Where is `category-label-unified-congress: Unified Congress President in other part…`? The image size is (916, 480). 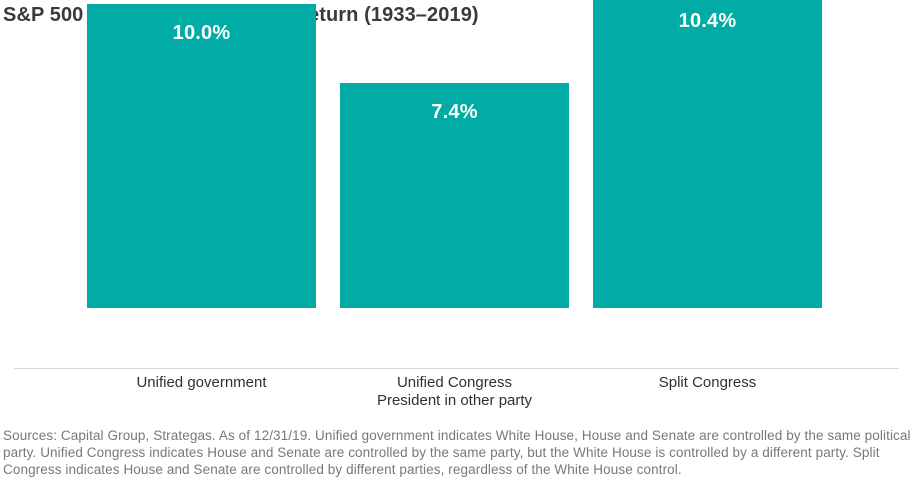 category-label-unified-congress: Unified Congress President in other part… is located at coordinates (454, 391).